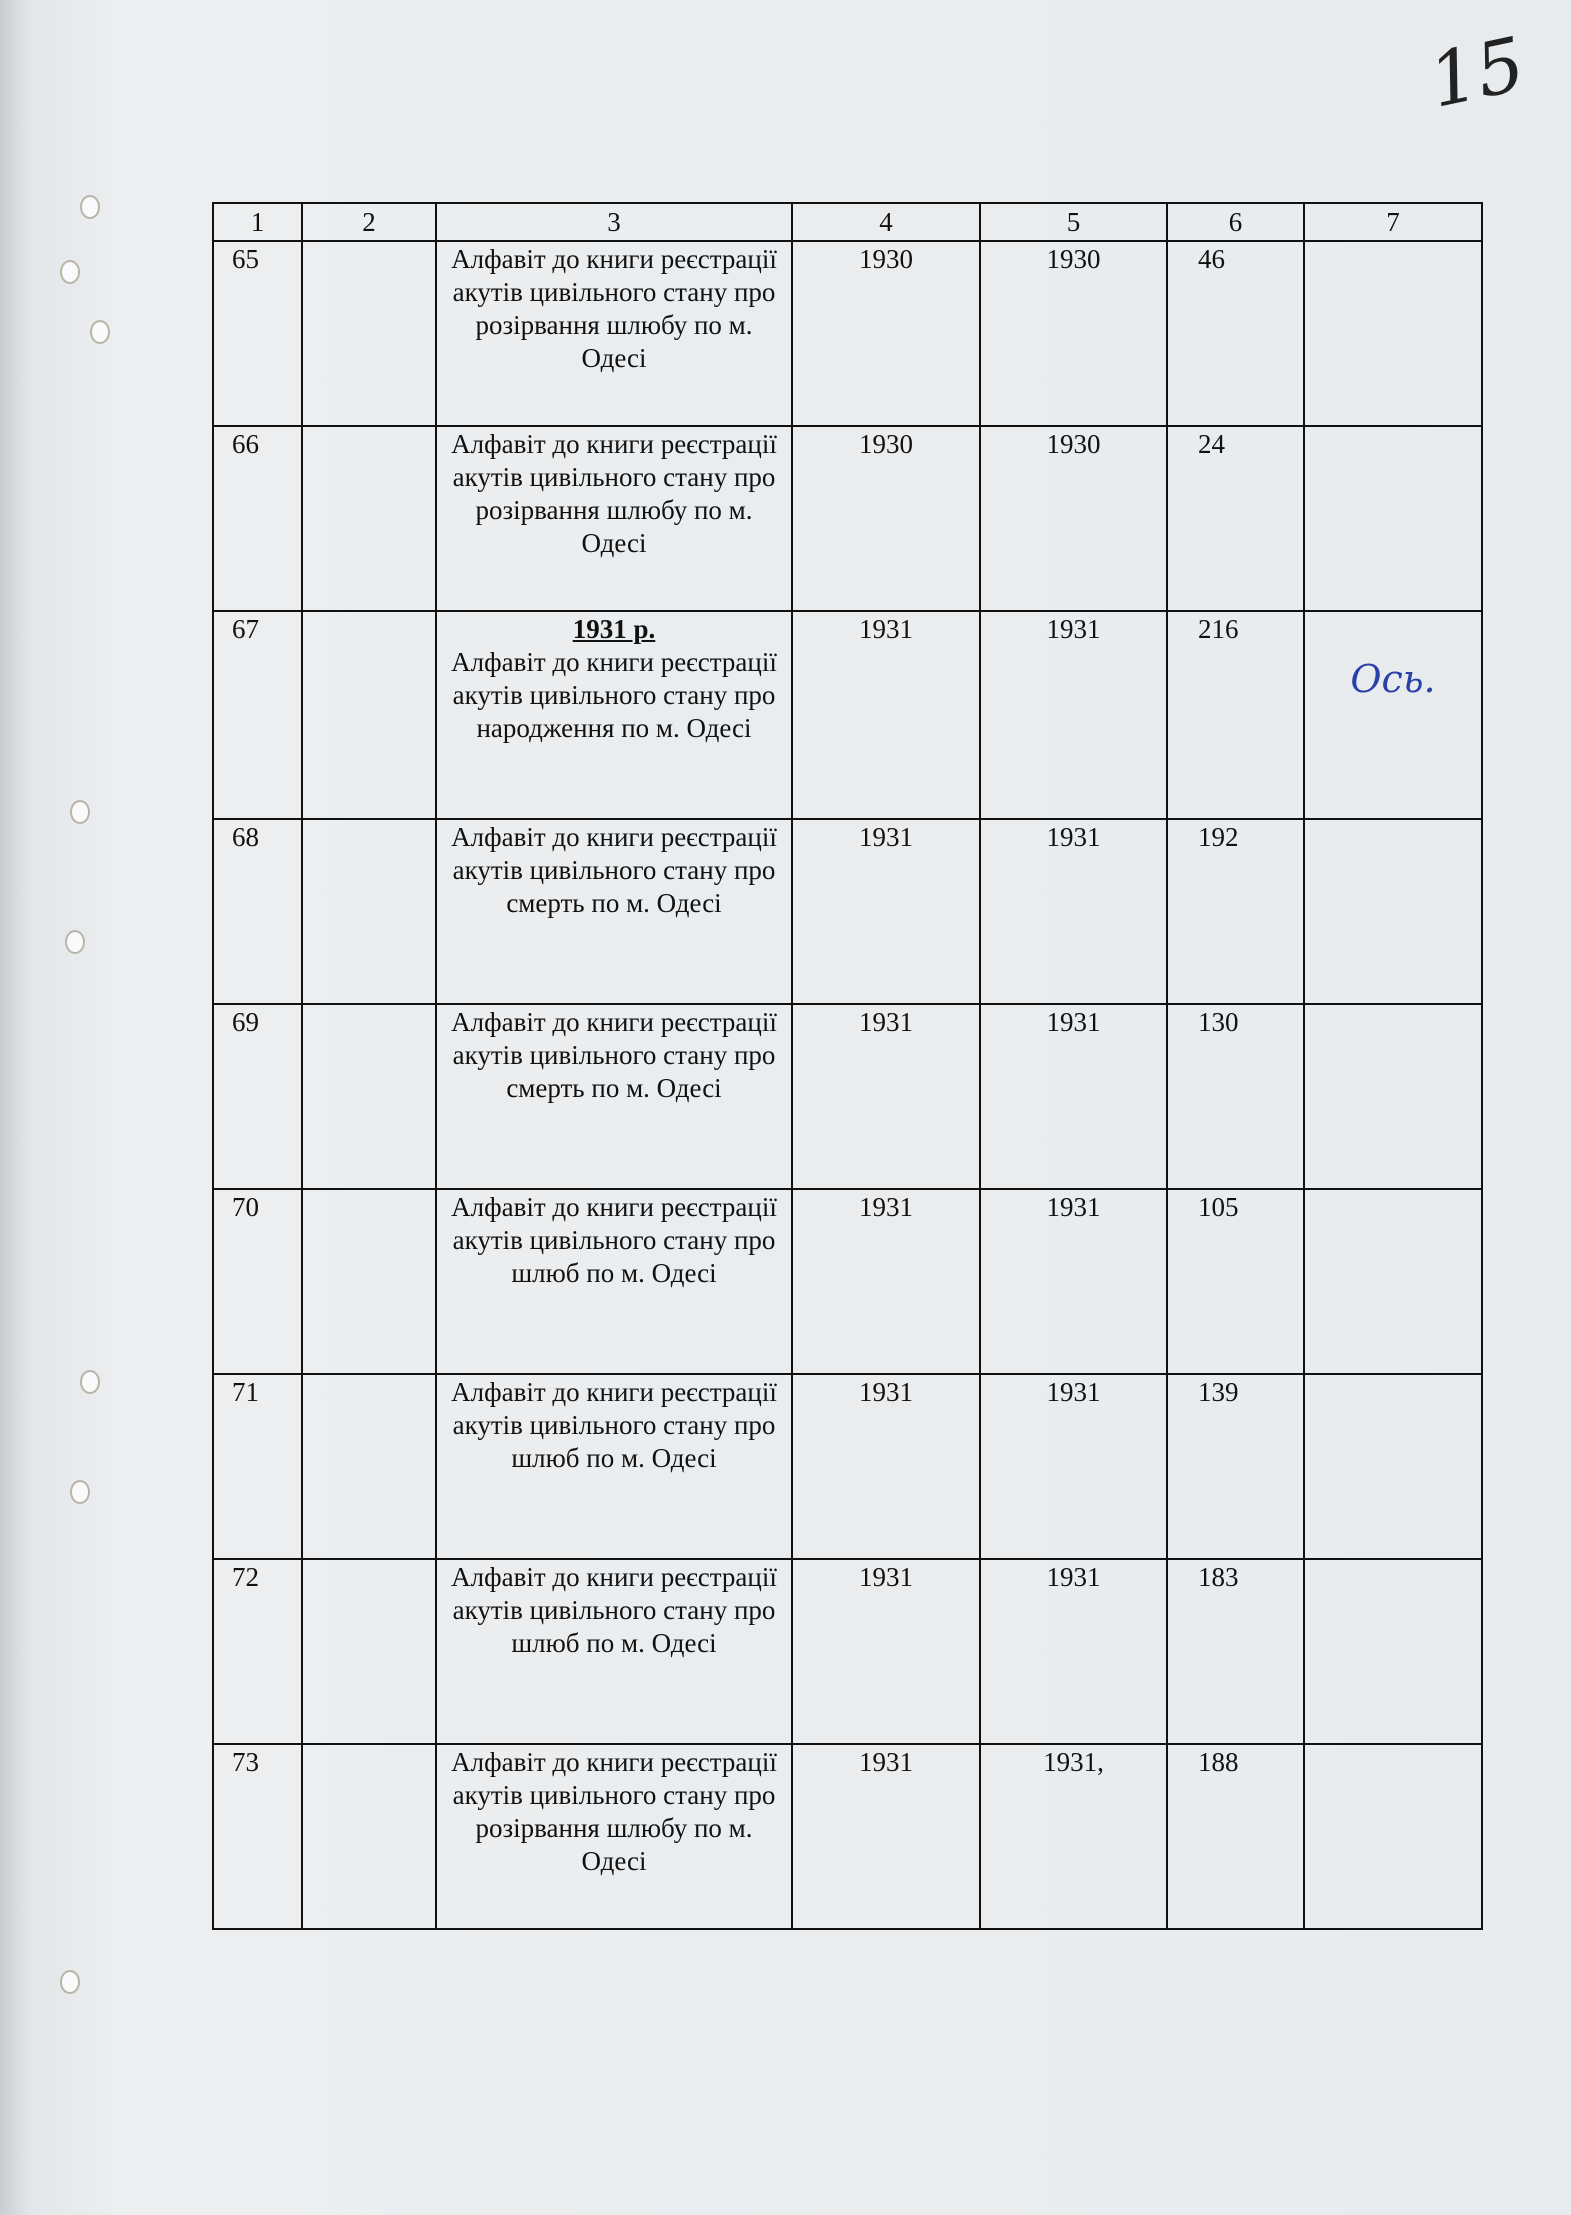 The width and height of the screenshot is (1571, 2215). Describe the element at coordinates (1477, 73) in the screenshot. I see `handwritten-page-number: 15` at that location.